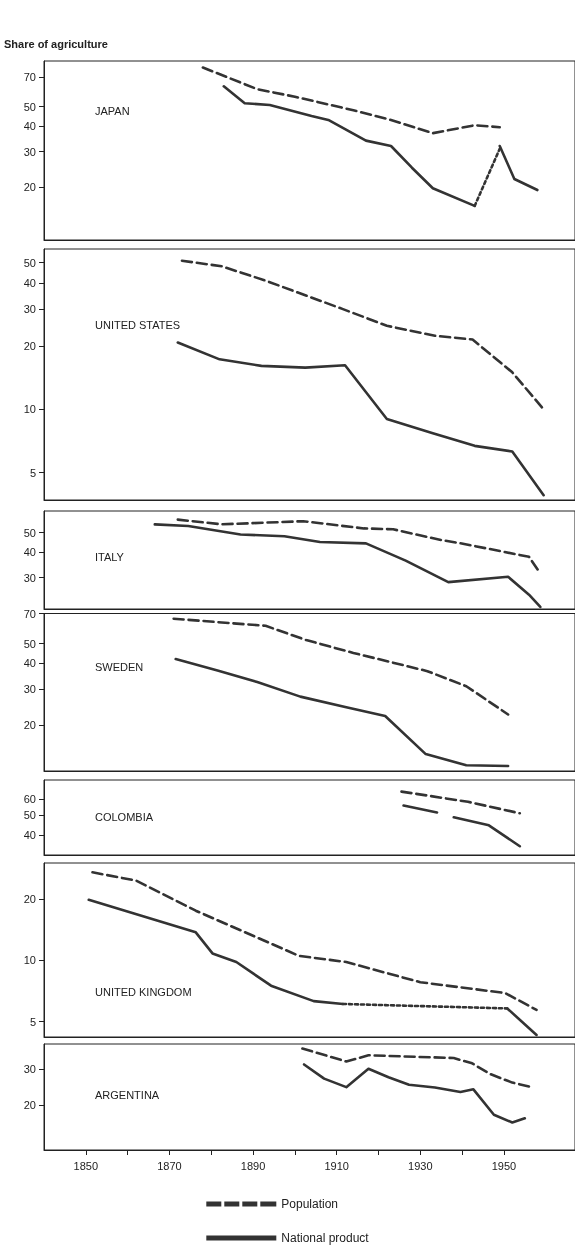  I want to click on x-tick-label: 1930, so click(420, 1165).